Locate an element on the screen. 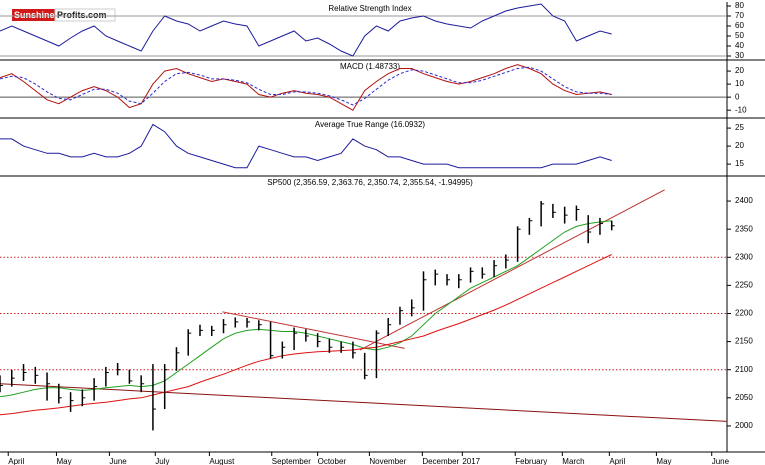  y-tick-label: 2350 is located at coordinates (744, 228).